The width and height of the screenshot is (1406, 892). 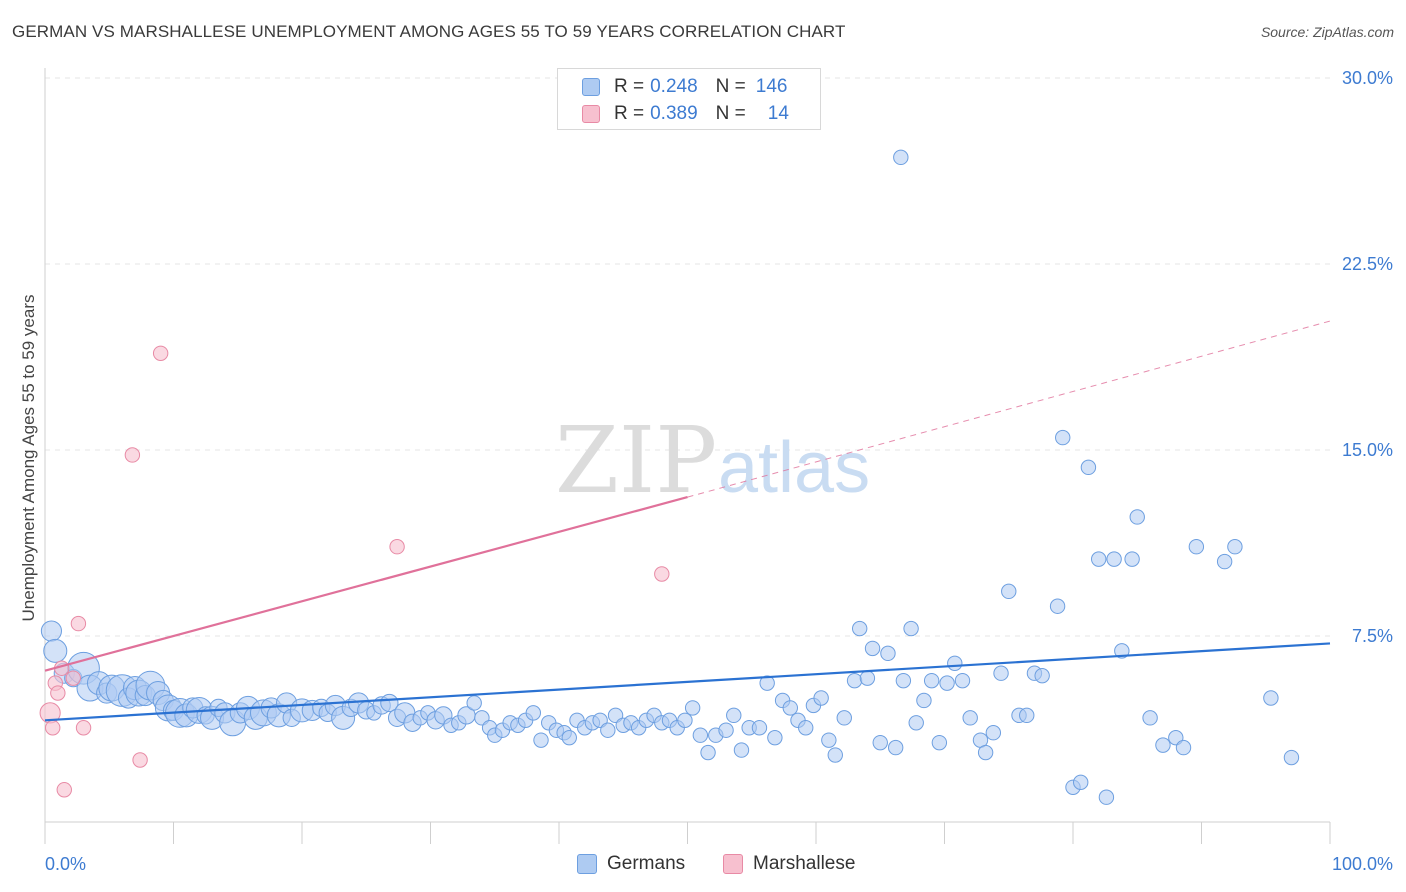 I want to click on legend-n-value: 146, so click(x=771, y=86).